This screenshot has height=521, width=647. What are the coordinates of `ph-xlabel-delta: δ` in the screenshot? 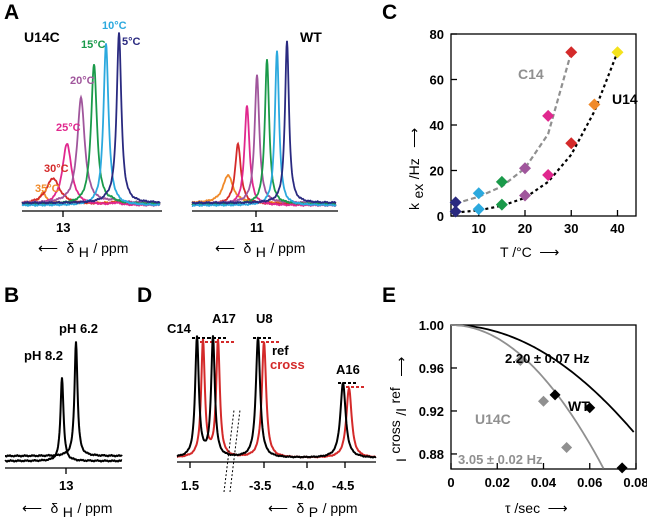 It's located at (55, 508).